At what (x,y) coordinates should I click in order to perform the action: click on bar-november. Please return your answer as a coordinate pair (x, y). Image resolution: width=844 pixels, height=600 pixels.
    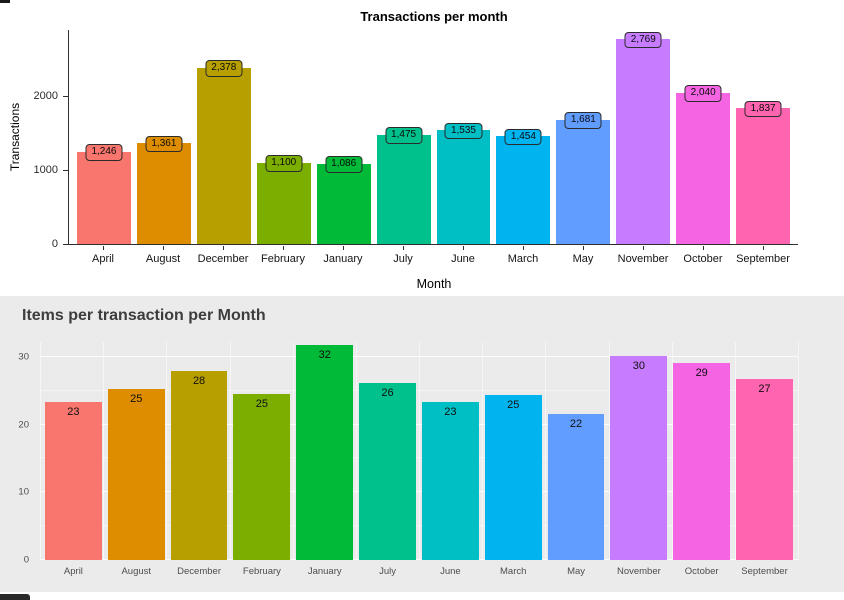
    Looking at the image, I should click on (643, 141).